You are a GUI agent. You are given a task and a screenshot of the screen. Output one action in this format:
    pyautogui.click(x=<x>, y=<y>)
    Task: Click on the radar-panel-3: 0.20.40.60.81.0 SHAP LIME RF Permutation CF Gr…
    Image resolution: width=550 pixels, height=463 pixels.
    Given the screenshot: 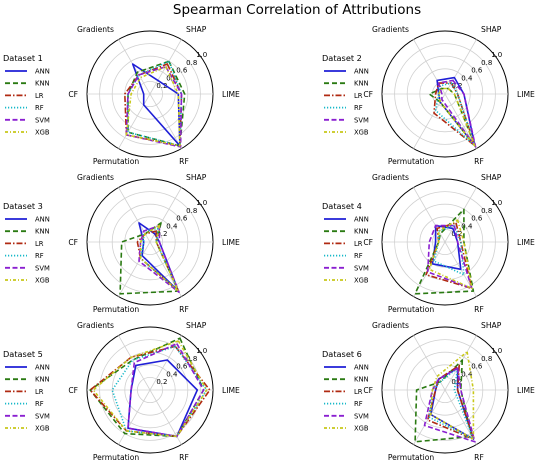 What is the action you would take?
    pyautogui.click(x=121, y=243)
    